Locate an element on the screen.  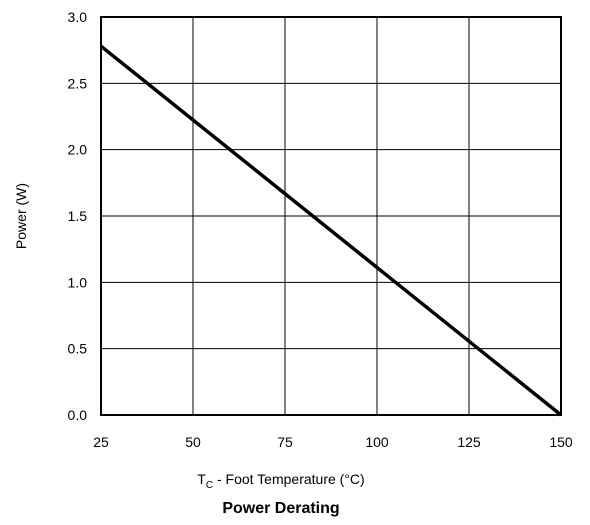
y-tick-labels: 0.0 0.5 1.0 1.5 2.0 2.5 3.0 is located at coordinates (78, 216).